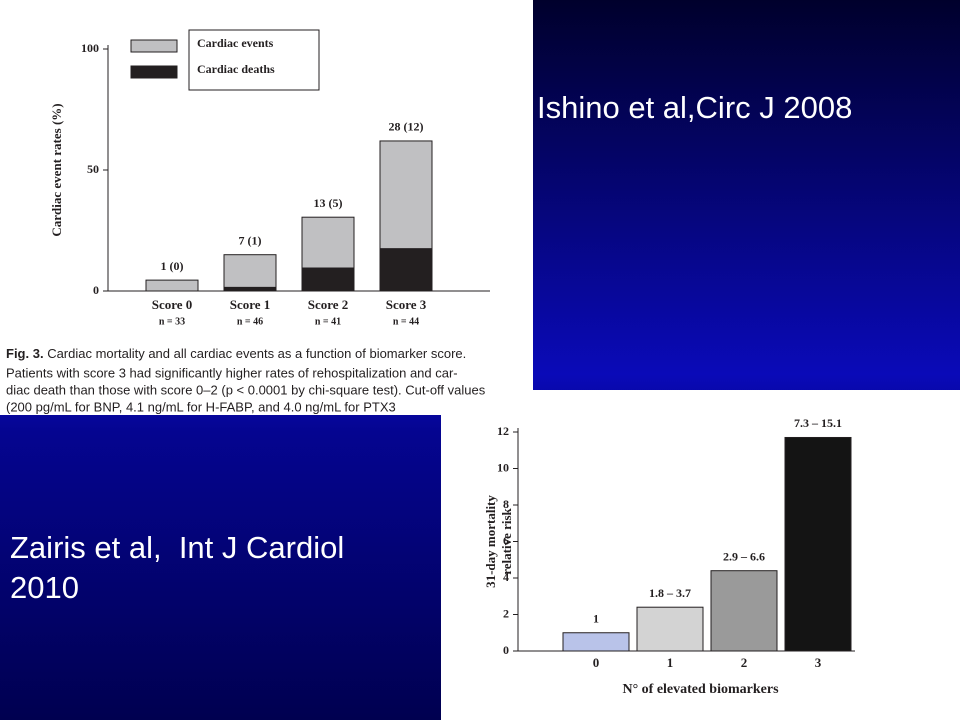 This screenshot has width=960, height=720. I want to click on y-tick-label: 2, so click(506, 613).